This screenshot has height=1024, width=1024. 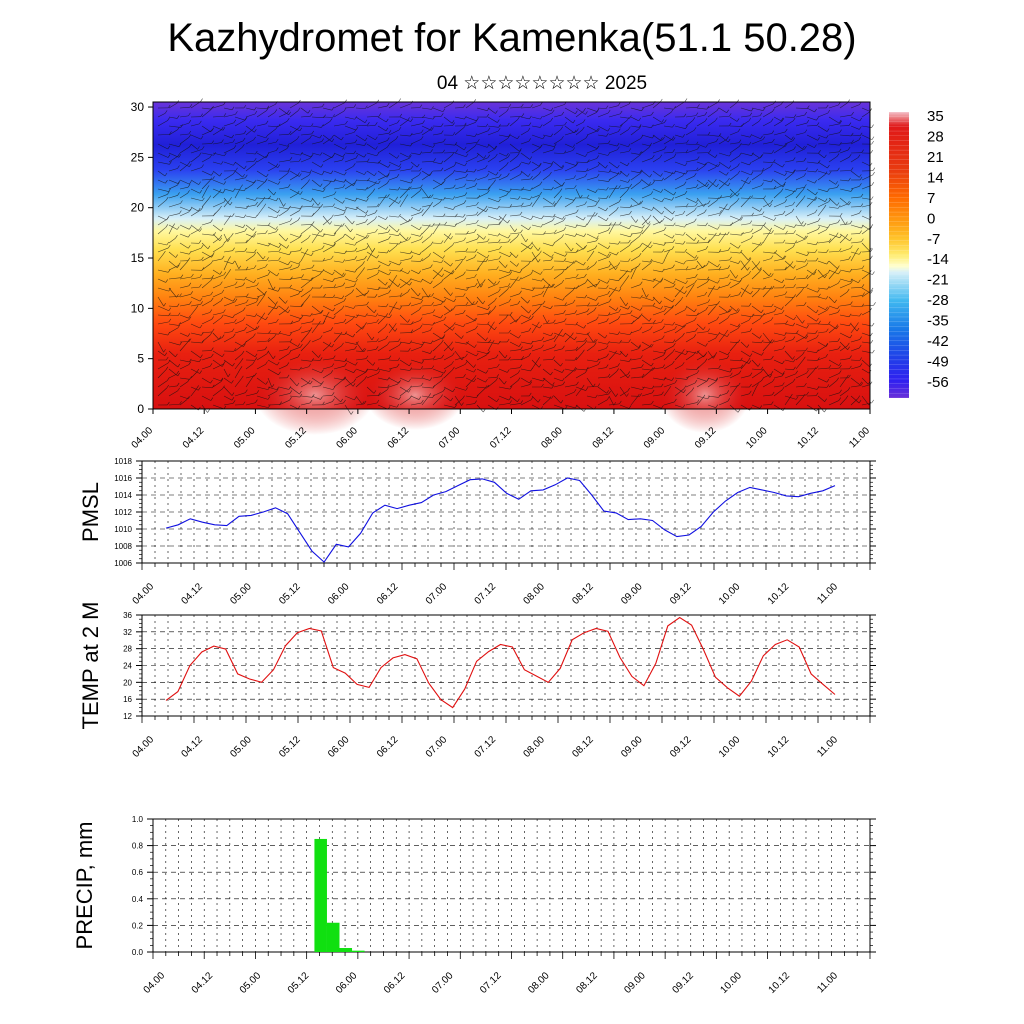 I want to click on y-tick-label: 25, so click(x=138, y=157).